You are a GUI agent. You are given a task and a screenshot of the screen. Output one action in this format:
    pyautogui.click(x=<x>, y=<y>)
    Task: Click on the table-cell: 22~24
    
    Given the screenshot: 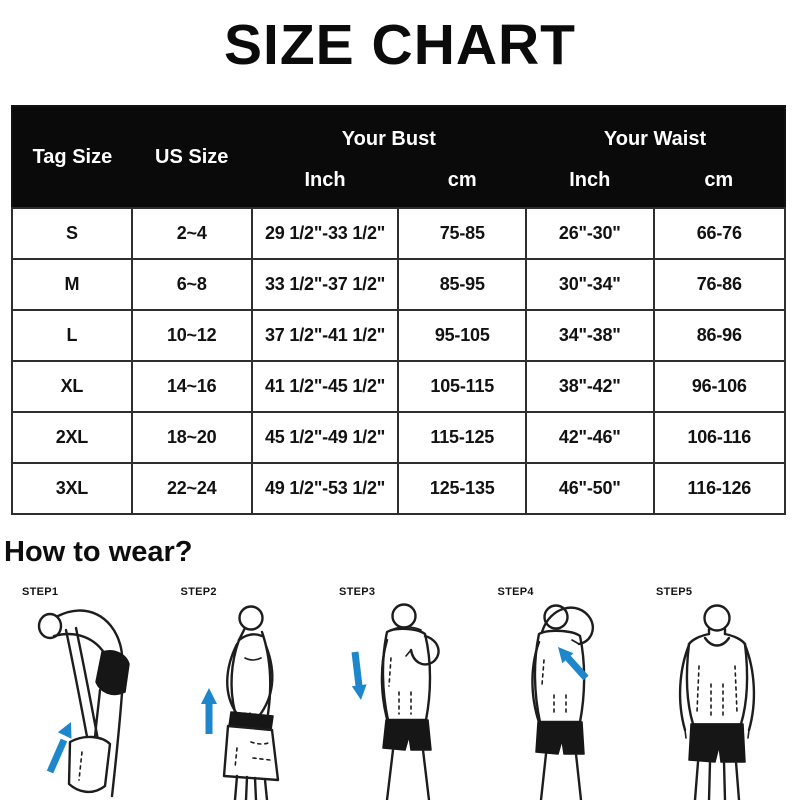 What is the action you would take?
    pyautogui.click(x=191, y=488)
    